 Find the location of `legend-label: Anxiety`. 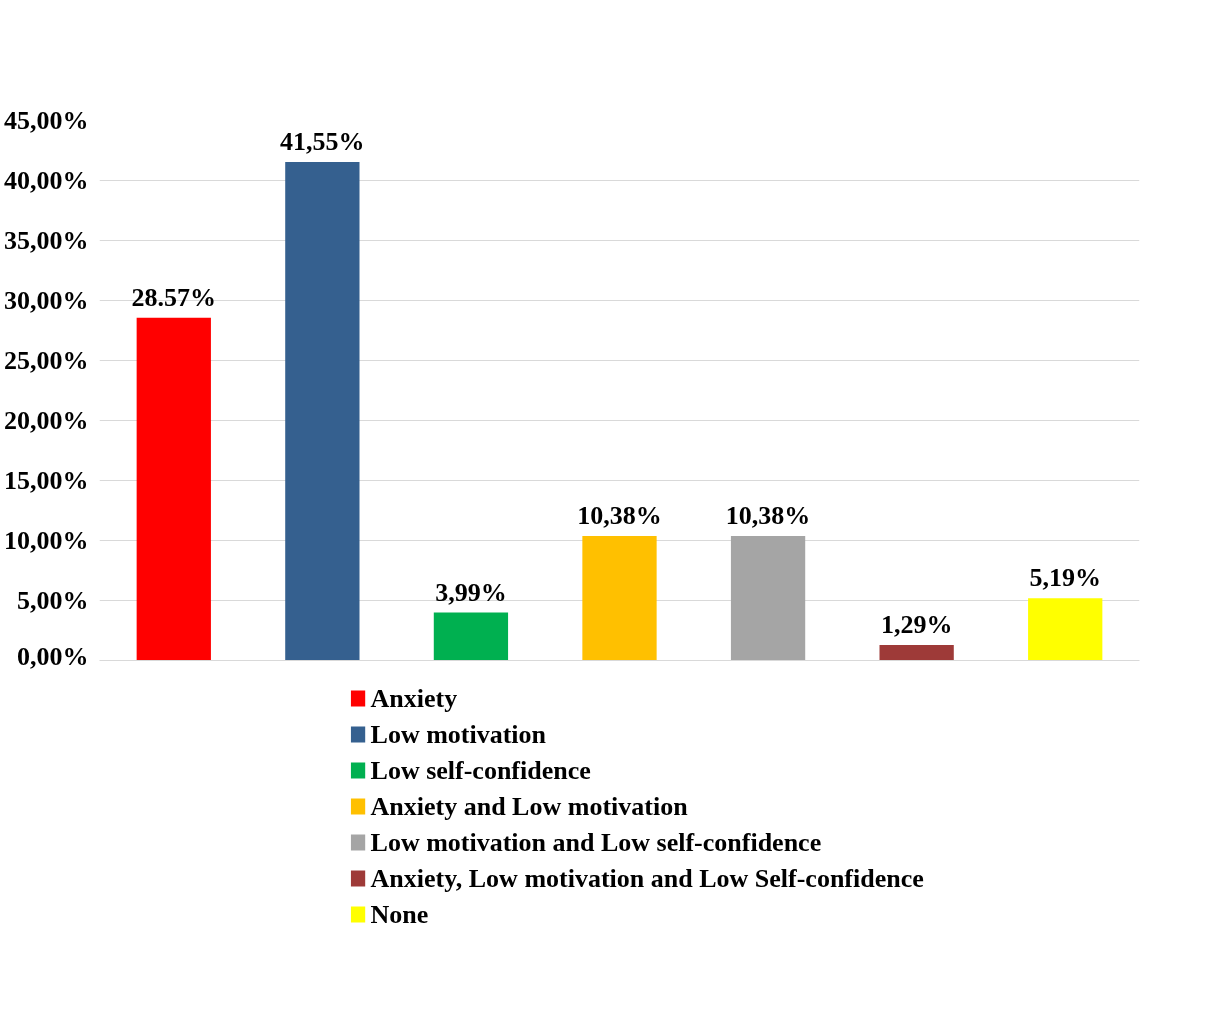

legend-label: Anxiety is located at coordinates (414, 698).